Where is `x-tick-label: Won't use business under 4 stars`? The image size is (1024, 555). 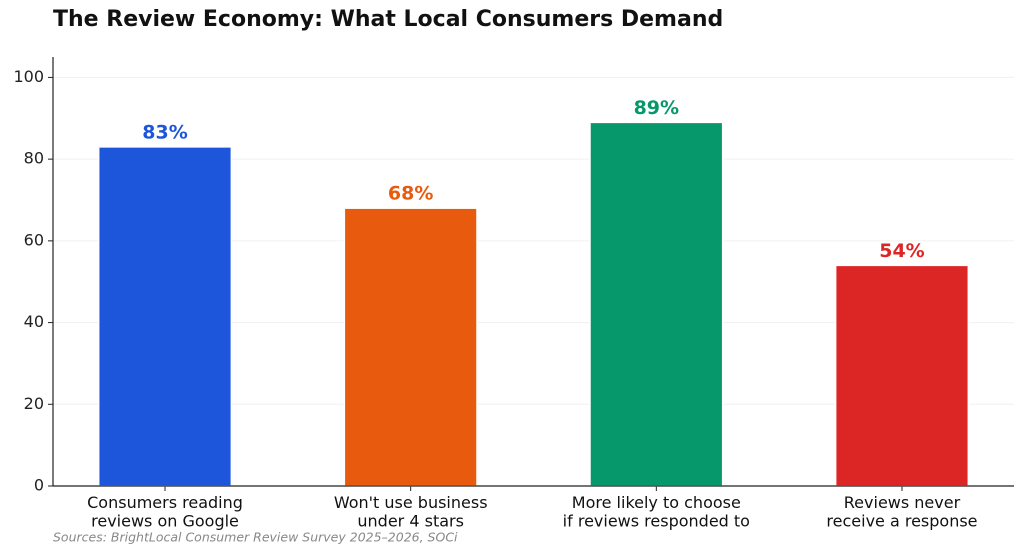 x-tick-label: Won't use business under 4 stars is located at coordinates (411, 511).